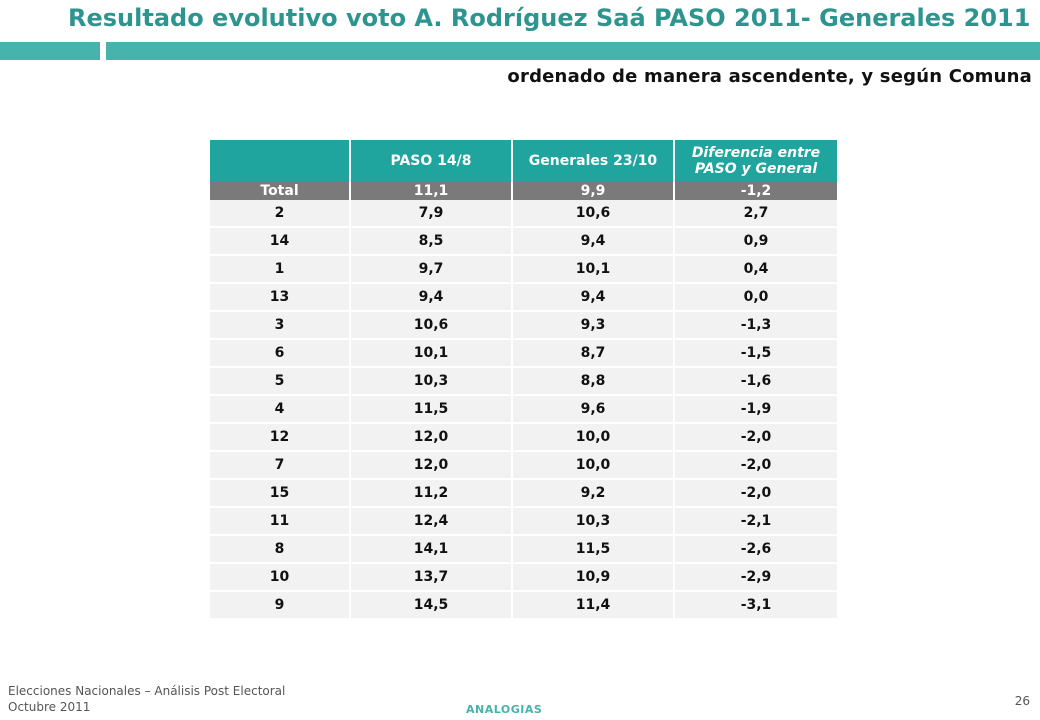 Image resolution: width=1040 pixels, height=720 pixels. Describe the element at coordinates (280, 409) in the screenshot. I see `cell-comuna: 4` at that location.